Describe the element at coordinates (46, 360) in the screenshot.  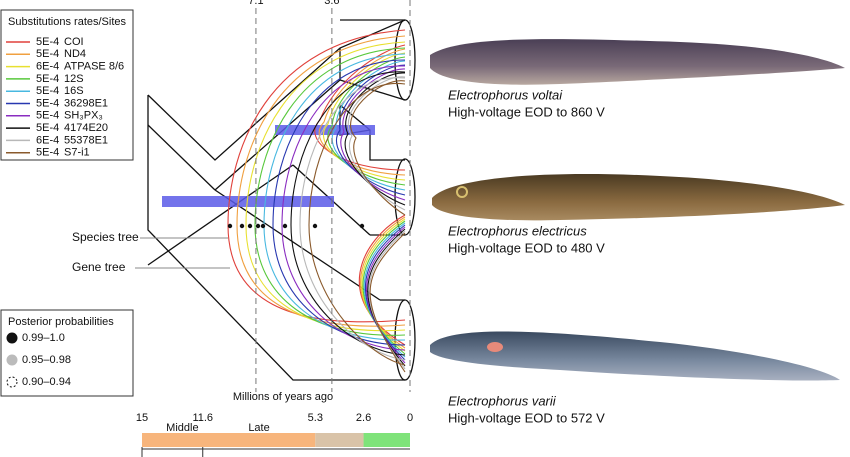
I see `posterior-label: 0.95–0.98` at that location.